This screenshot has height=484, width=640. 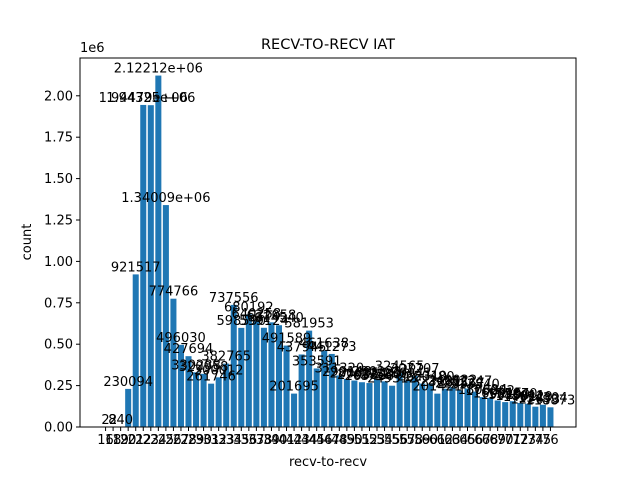 I want to click on value-label: 840, so click(x=120, y=420).